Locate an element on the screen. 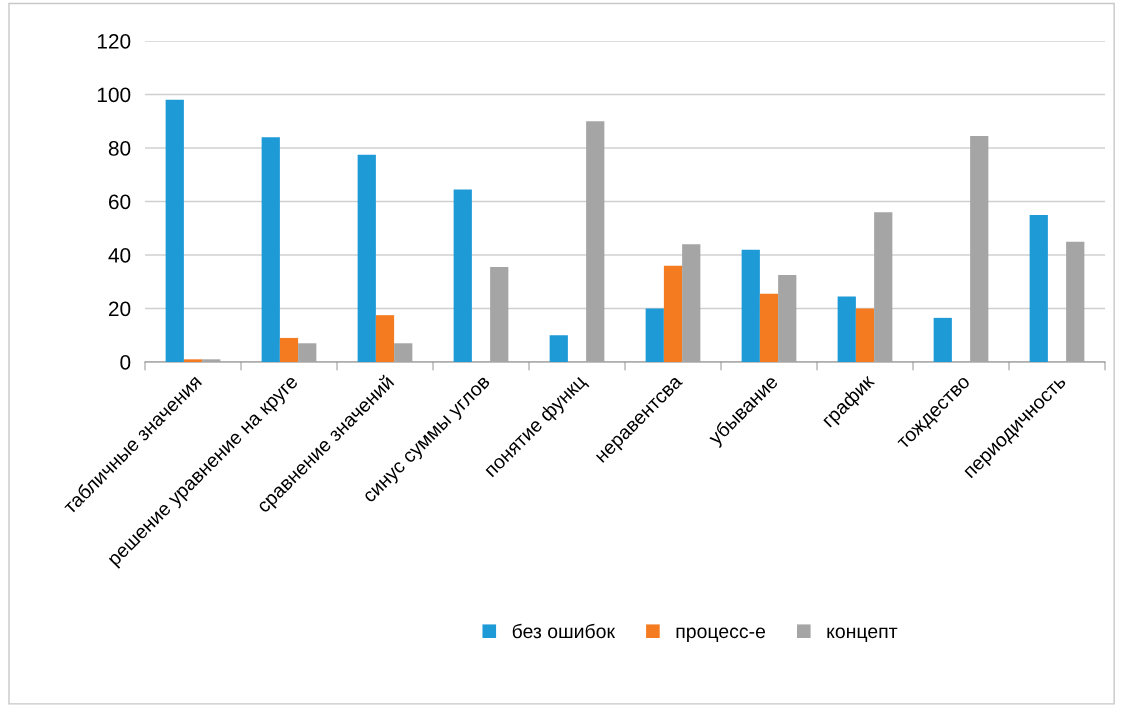 The image size is (1122, 711). y-tick-label: 0 is located at coordinates (125, 362).